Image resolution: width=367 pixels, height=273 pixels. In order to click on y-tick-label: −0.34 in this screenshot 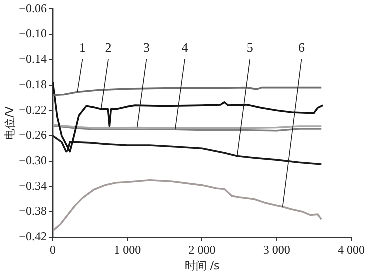, I will do `click(33, 185)`.